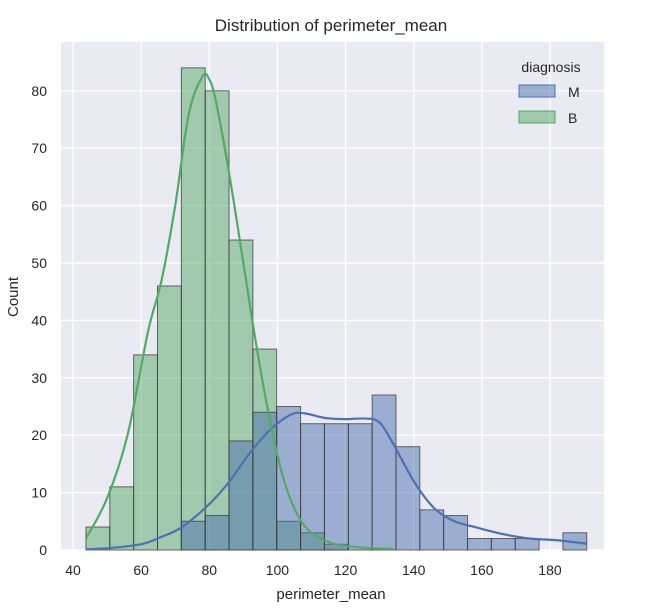  I want to click on y-tick-label: 50, so click(39, 263).